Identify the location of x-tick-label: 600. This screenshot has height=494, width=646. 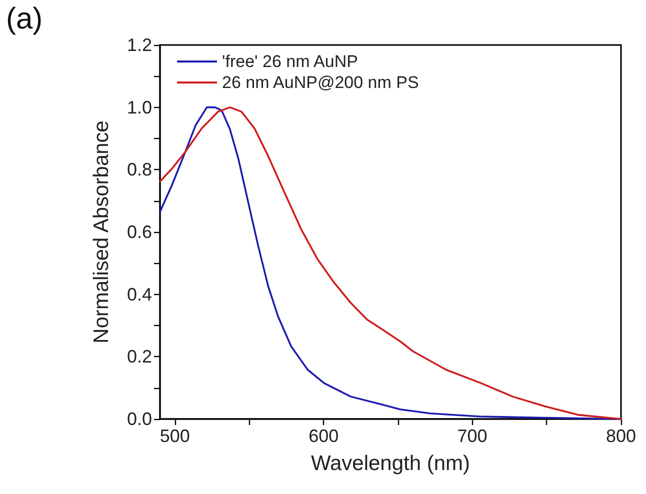
(323, 436).